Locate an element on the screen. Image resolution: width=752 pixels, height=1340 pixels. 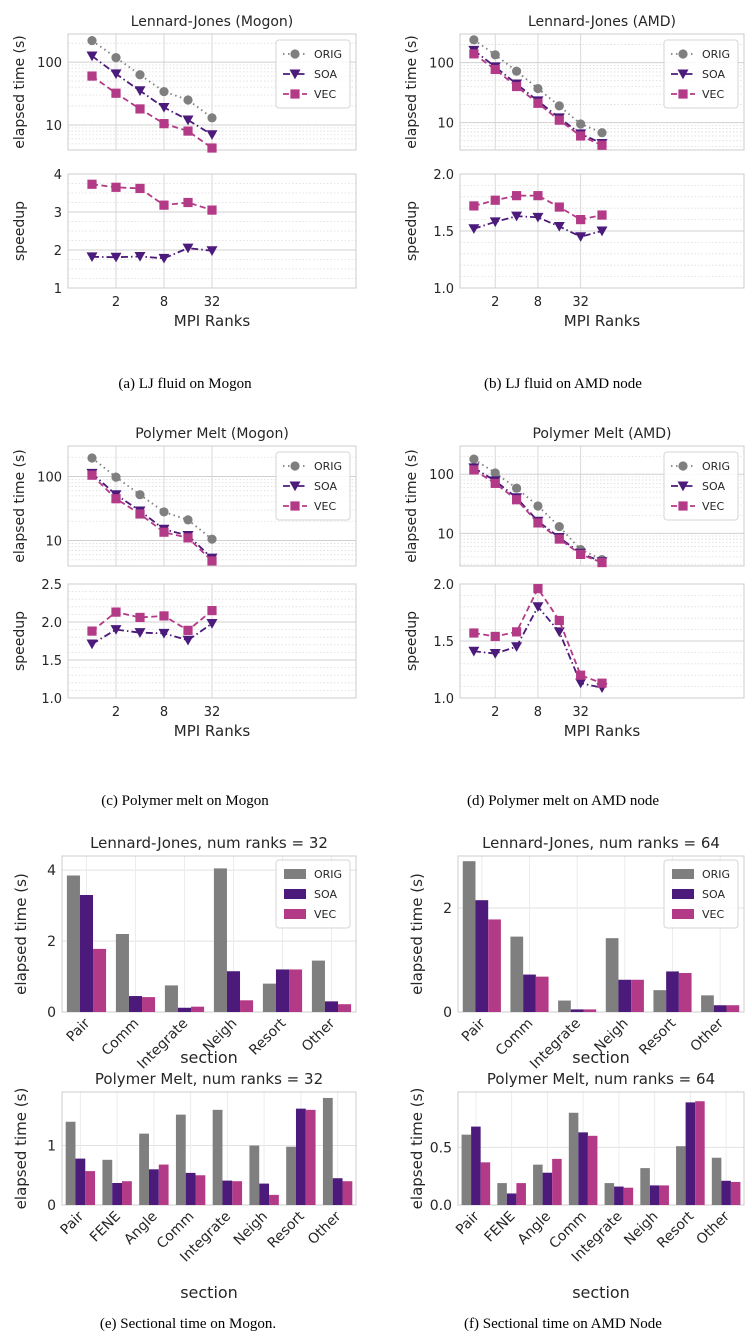
chart-title: Lennard-Jones, num ranks = 32 is located at coordinates (209, 843).